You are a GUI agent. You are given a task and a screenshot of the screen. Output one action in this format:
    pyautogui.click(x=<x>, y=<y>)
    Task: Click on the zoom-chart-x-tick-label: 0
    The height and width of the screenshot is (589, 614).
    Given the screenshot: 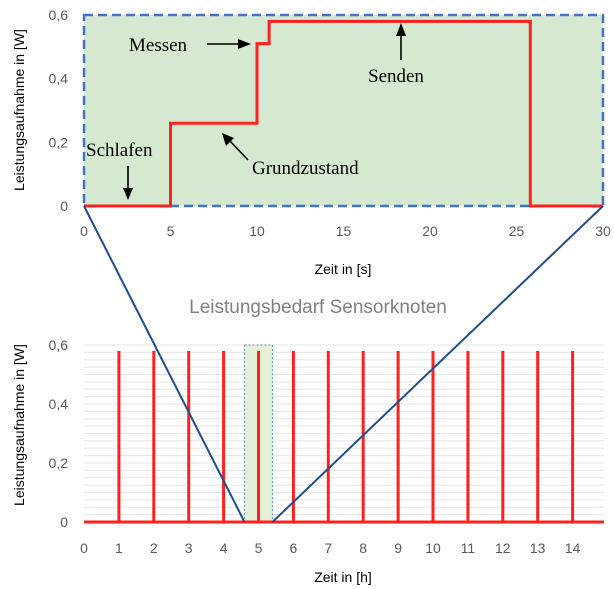 What is the action you would take?
    pyautogui.click(x=84, y=231)
    